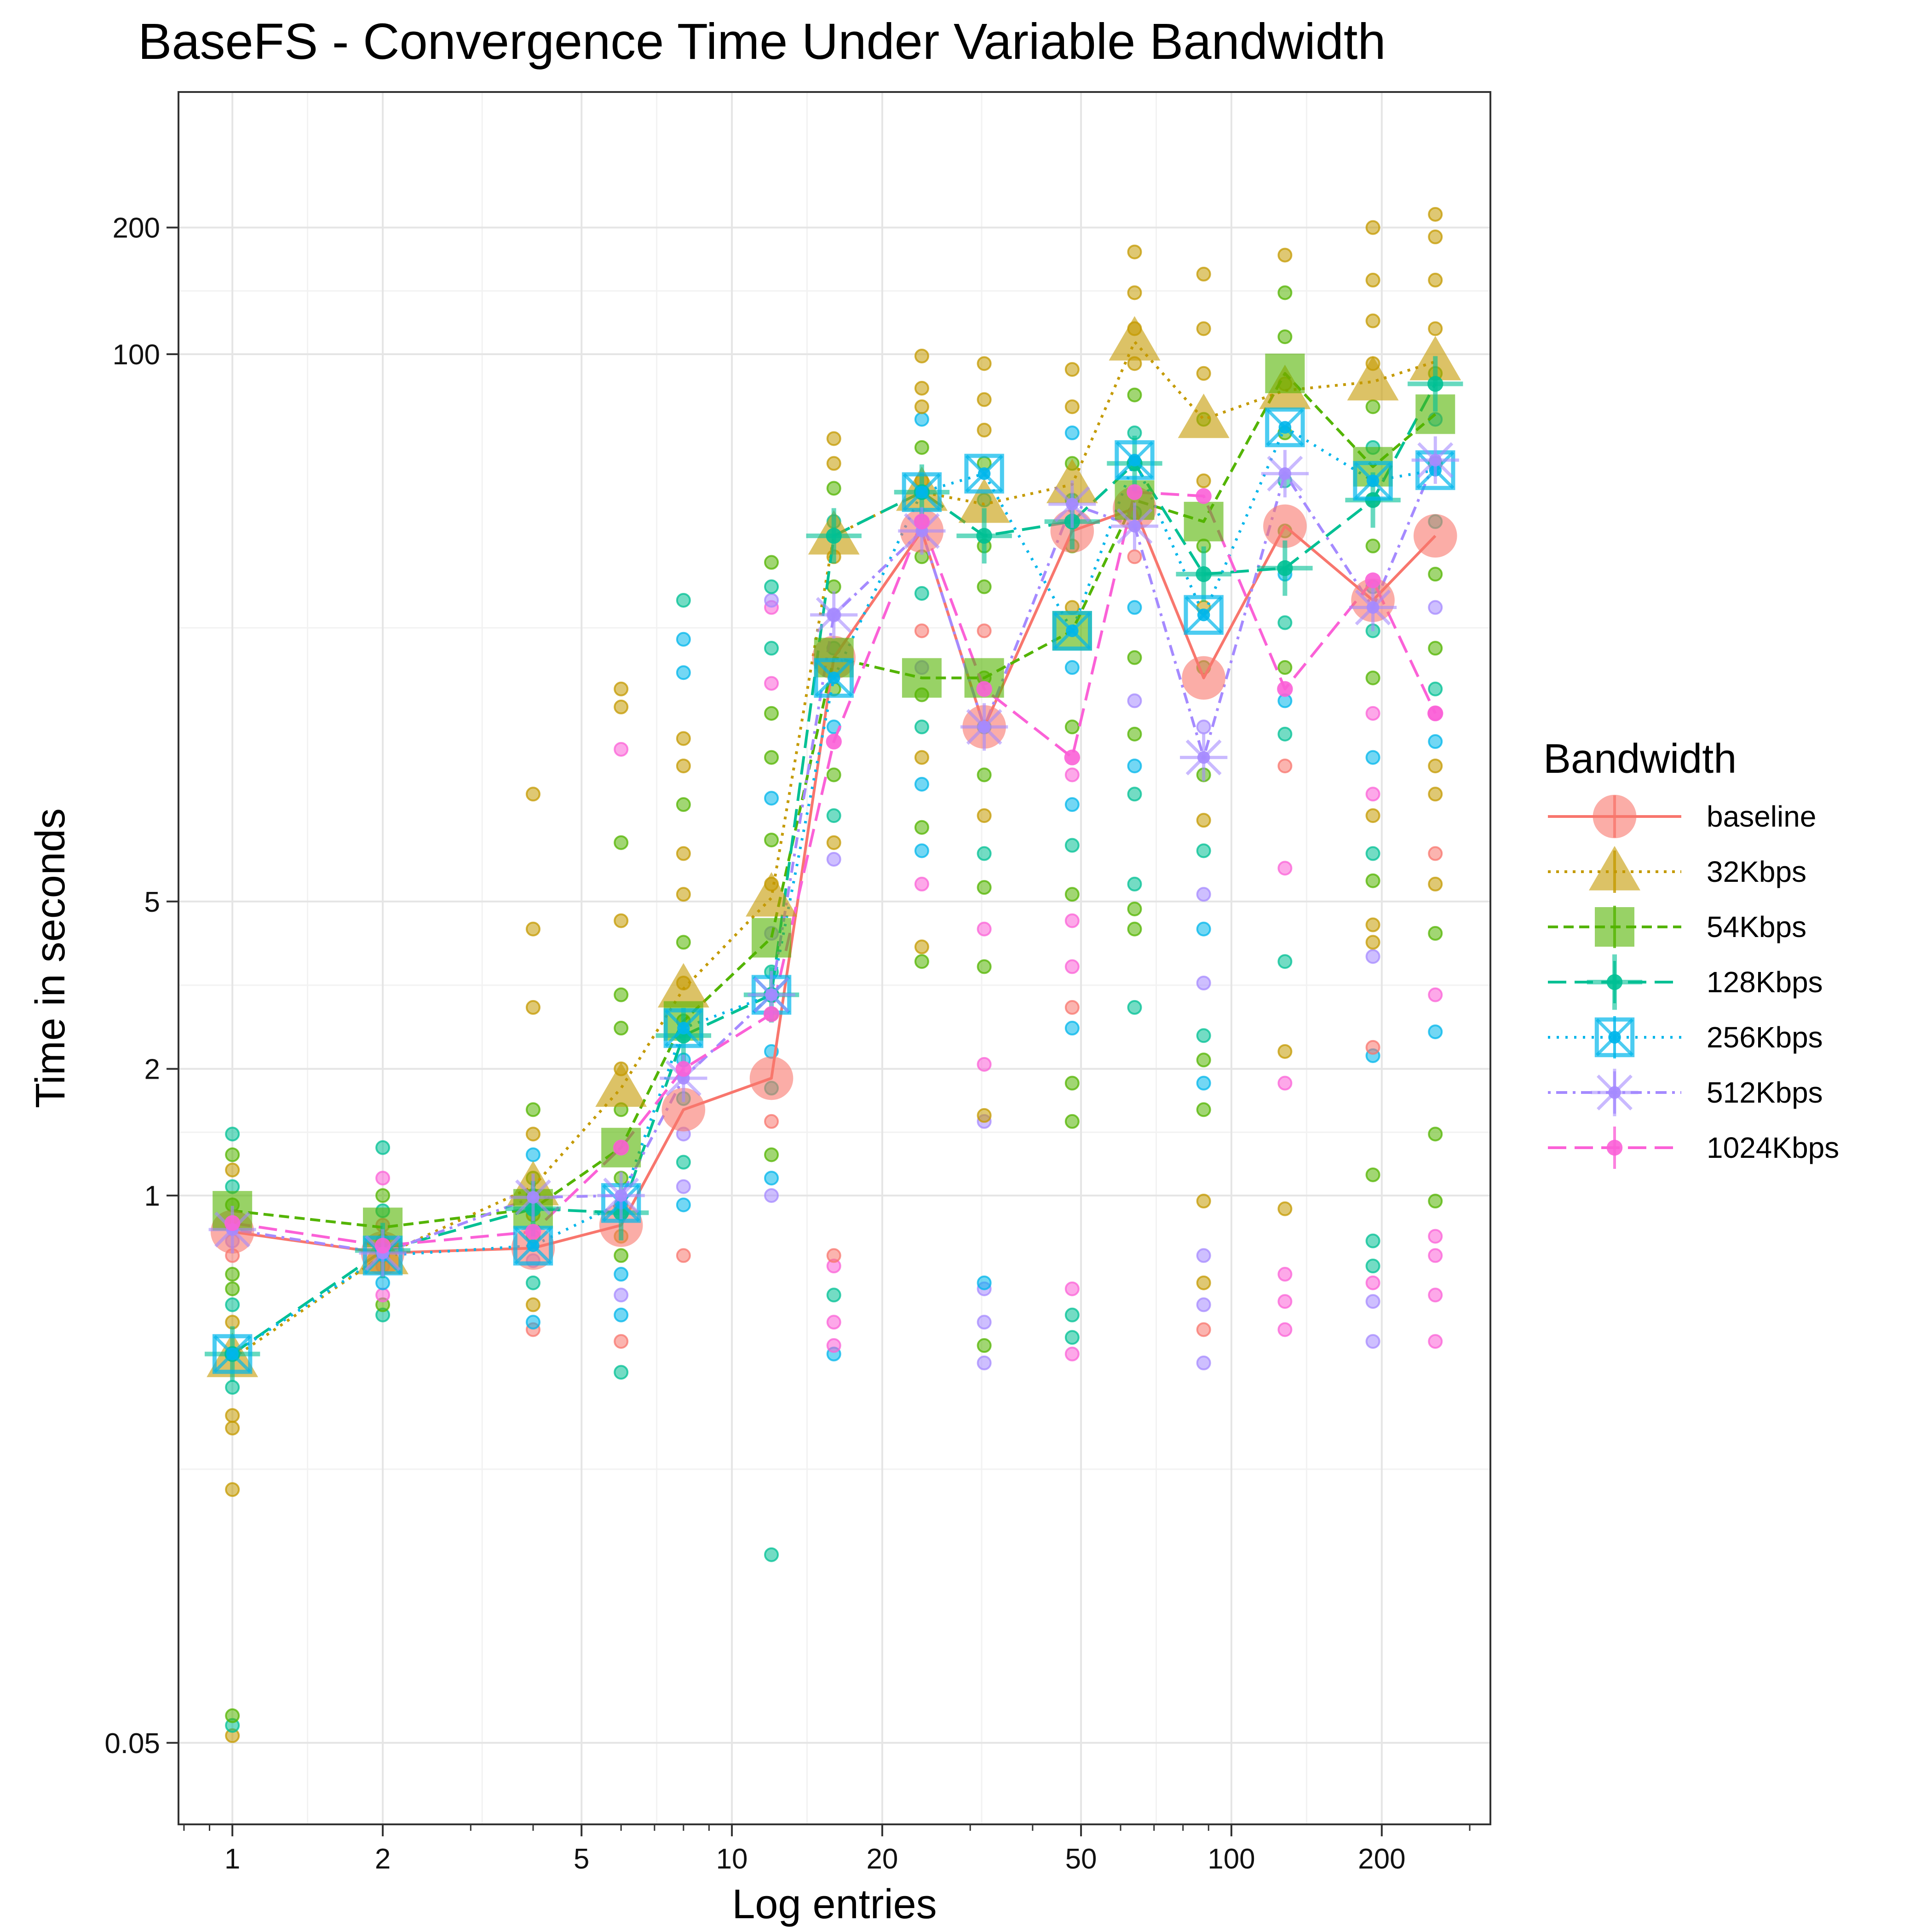  Describe the element at coordinates (136, 355) in the screenshot. I see `y-tick-label: 100` at that location.